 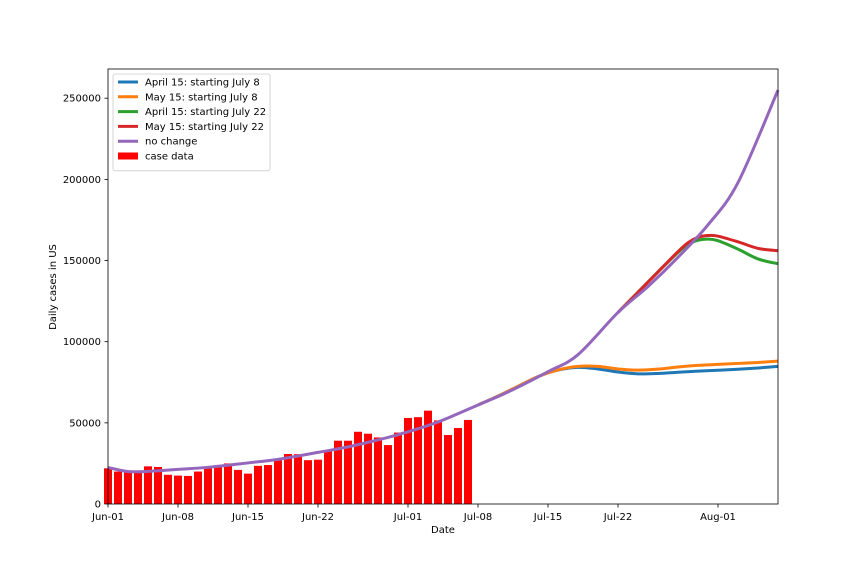 I want to click on y-tick-label: 250000, so click(x=82, y=99).